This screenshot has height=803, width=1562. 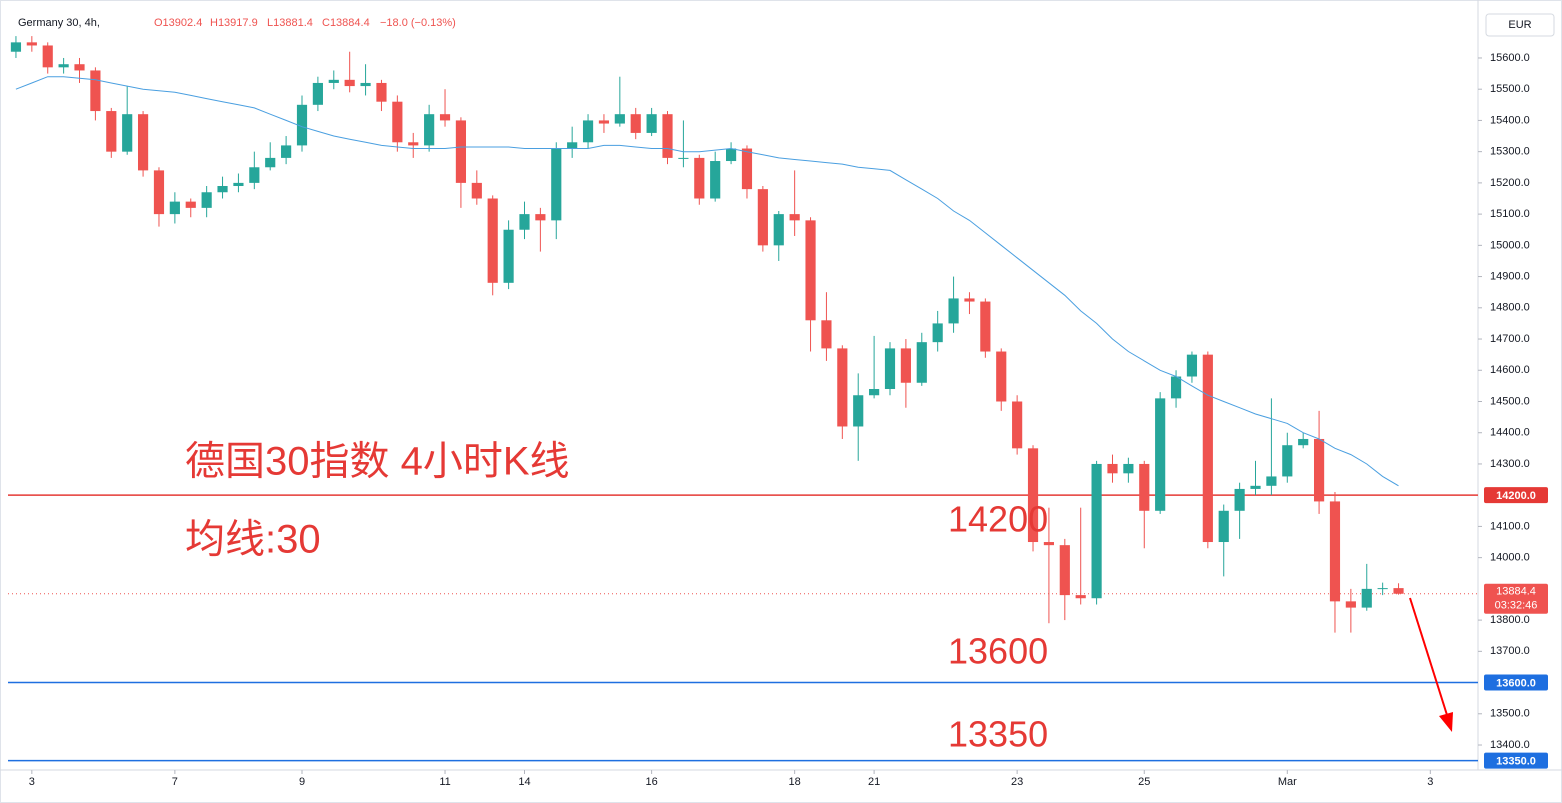 I want to click on y-tick-label: 14300.0, so click(x=1510, y=464).